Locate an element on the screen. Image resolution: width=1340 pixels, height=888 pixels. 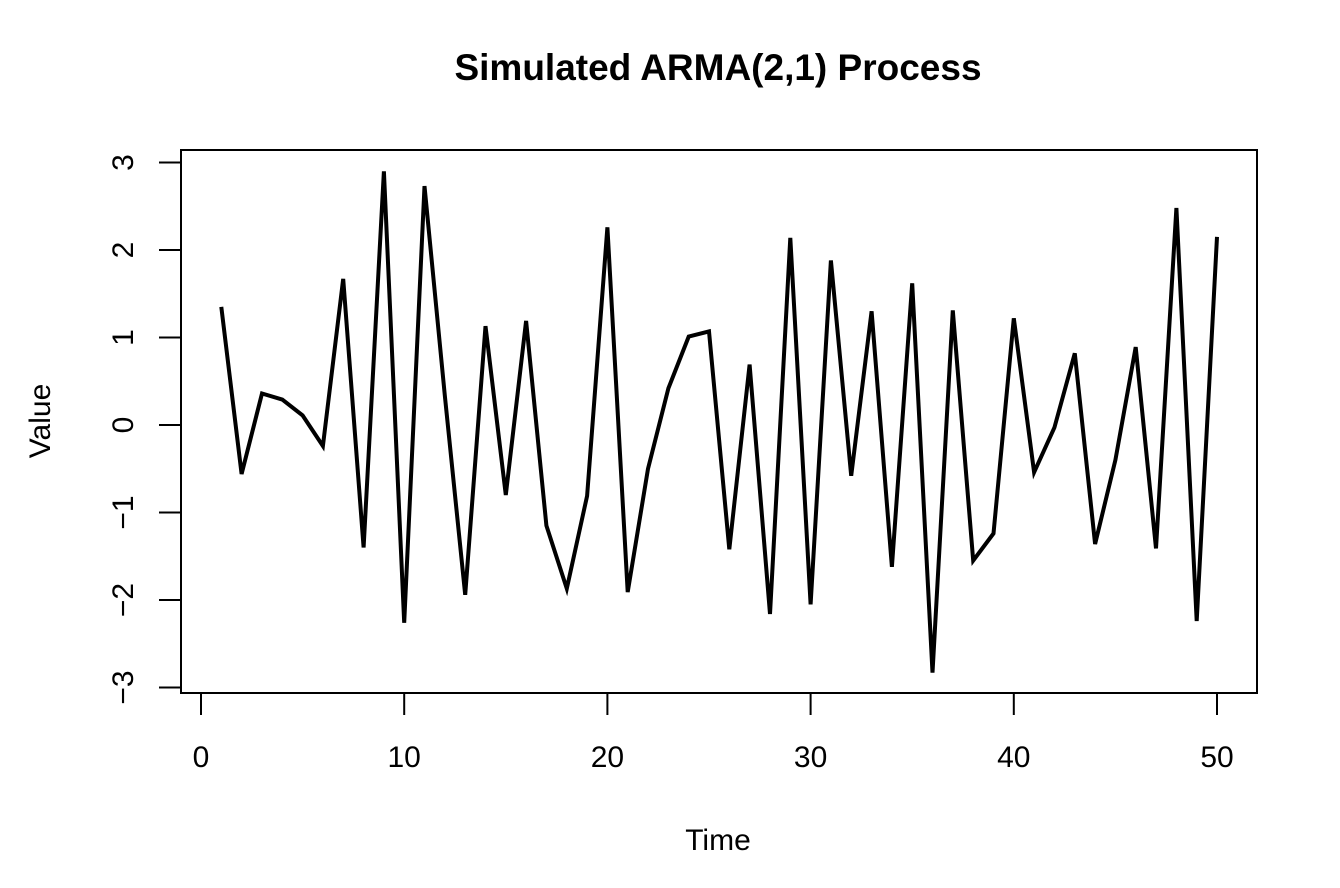
x-tick-label: 40 is located at coordinates (1013, 757).